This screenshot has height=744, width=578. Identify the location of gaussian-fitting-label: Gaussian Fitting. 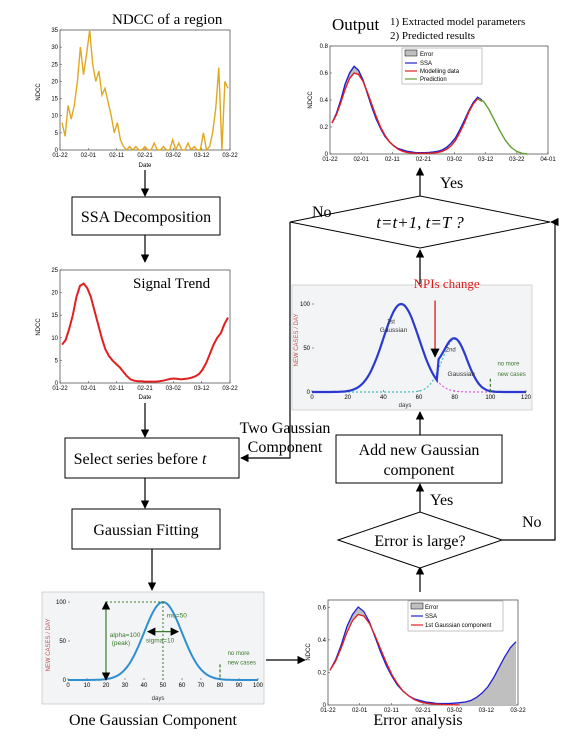
(145, 530).